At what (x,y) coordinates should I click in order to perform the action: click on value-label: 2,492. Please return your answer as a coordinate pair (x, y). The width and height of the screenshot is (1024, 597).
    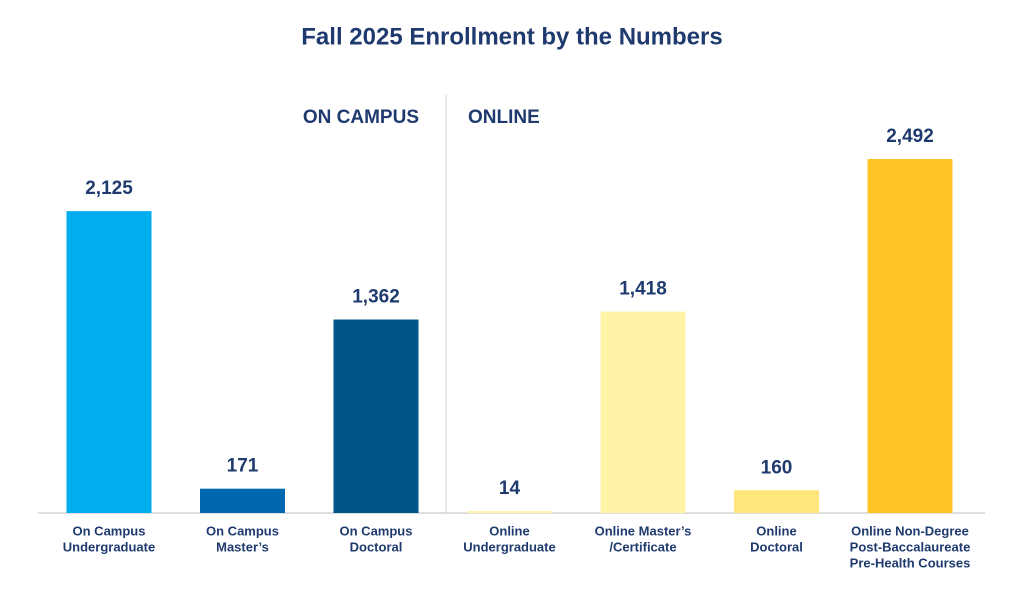
    Looking at the image, I should click on (910, 136).